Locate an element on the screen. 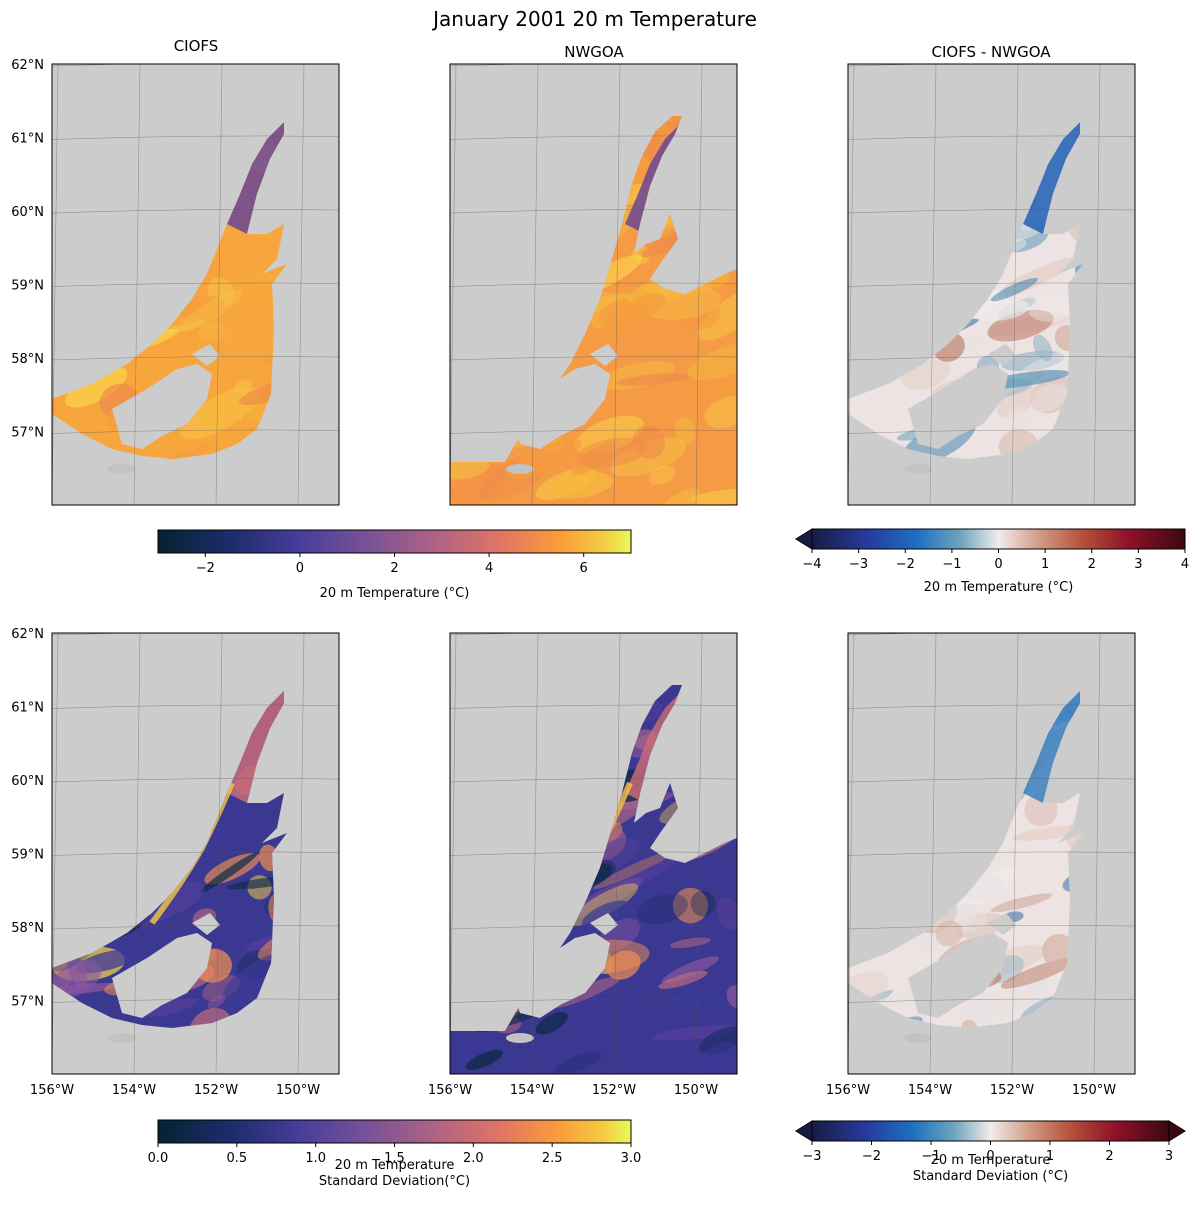 Image resolution: width=1200 pixels, height=1214 pixels. colorbar-label: Standard Deviation (°C) is located at coordinates (990, 1176).